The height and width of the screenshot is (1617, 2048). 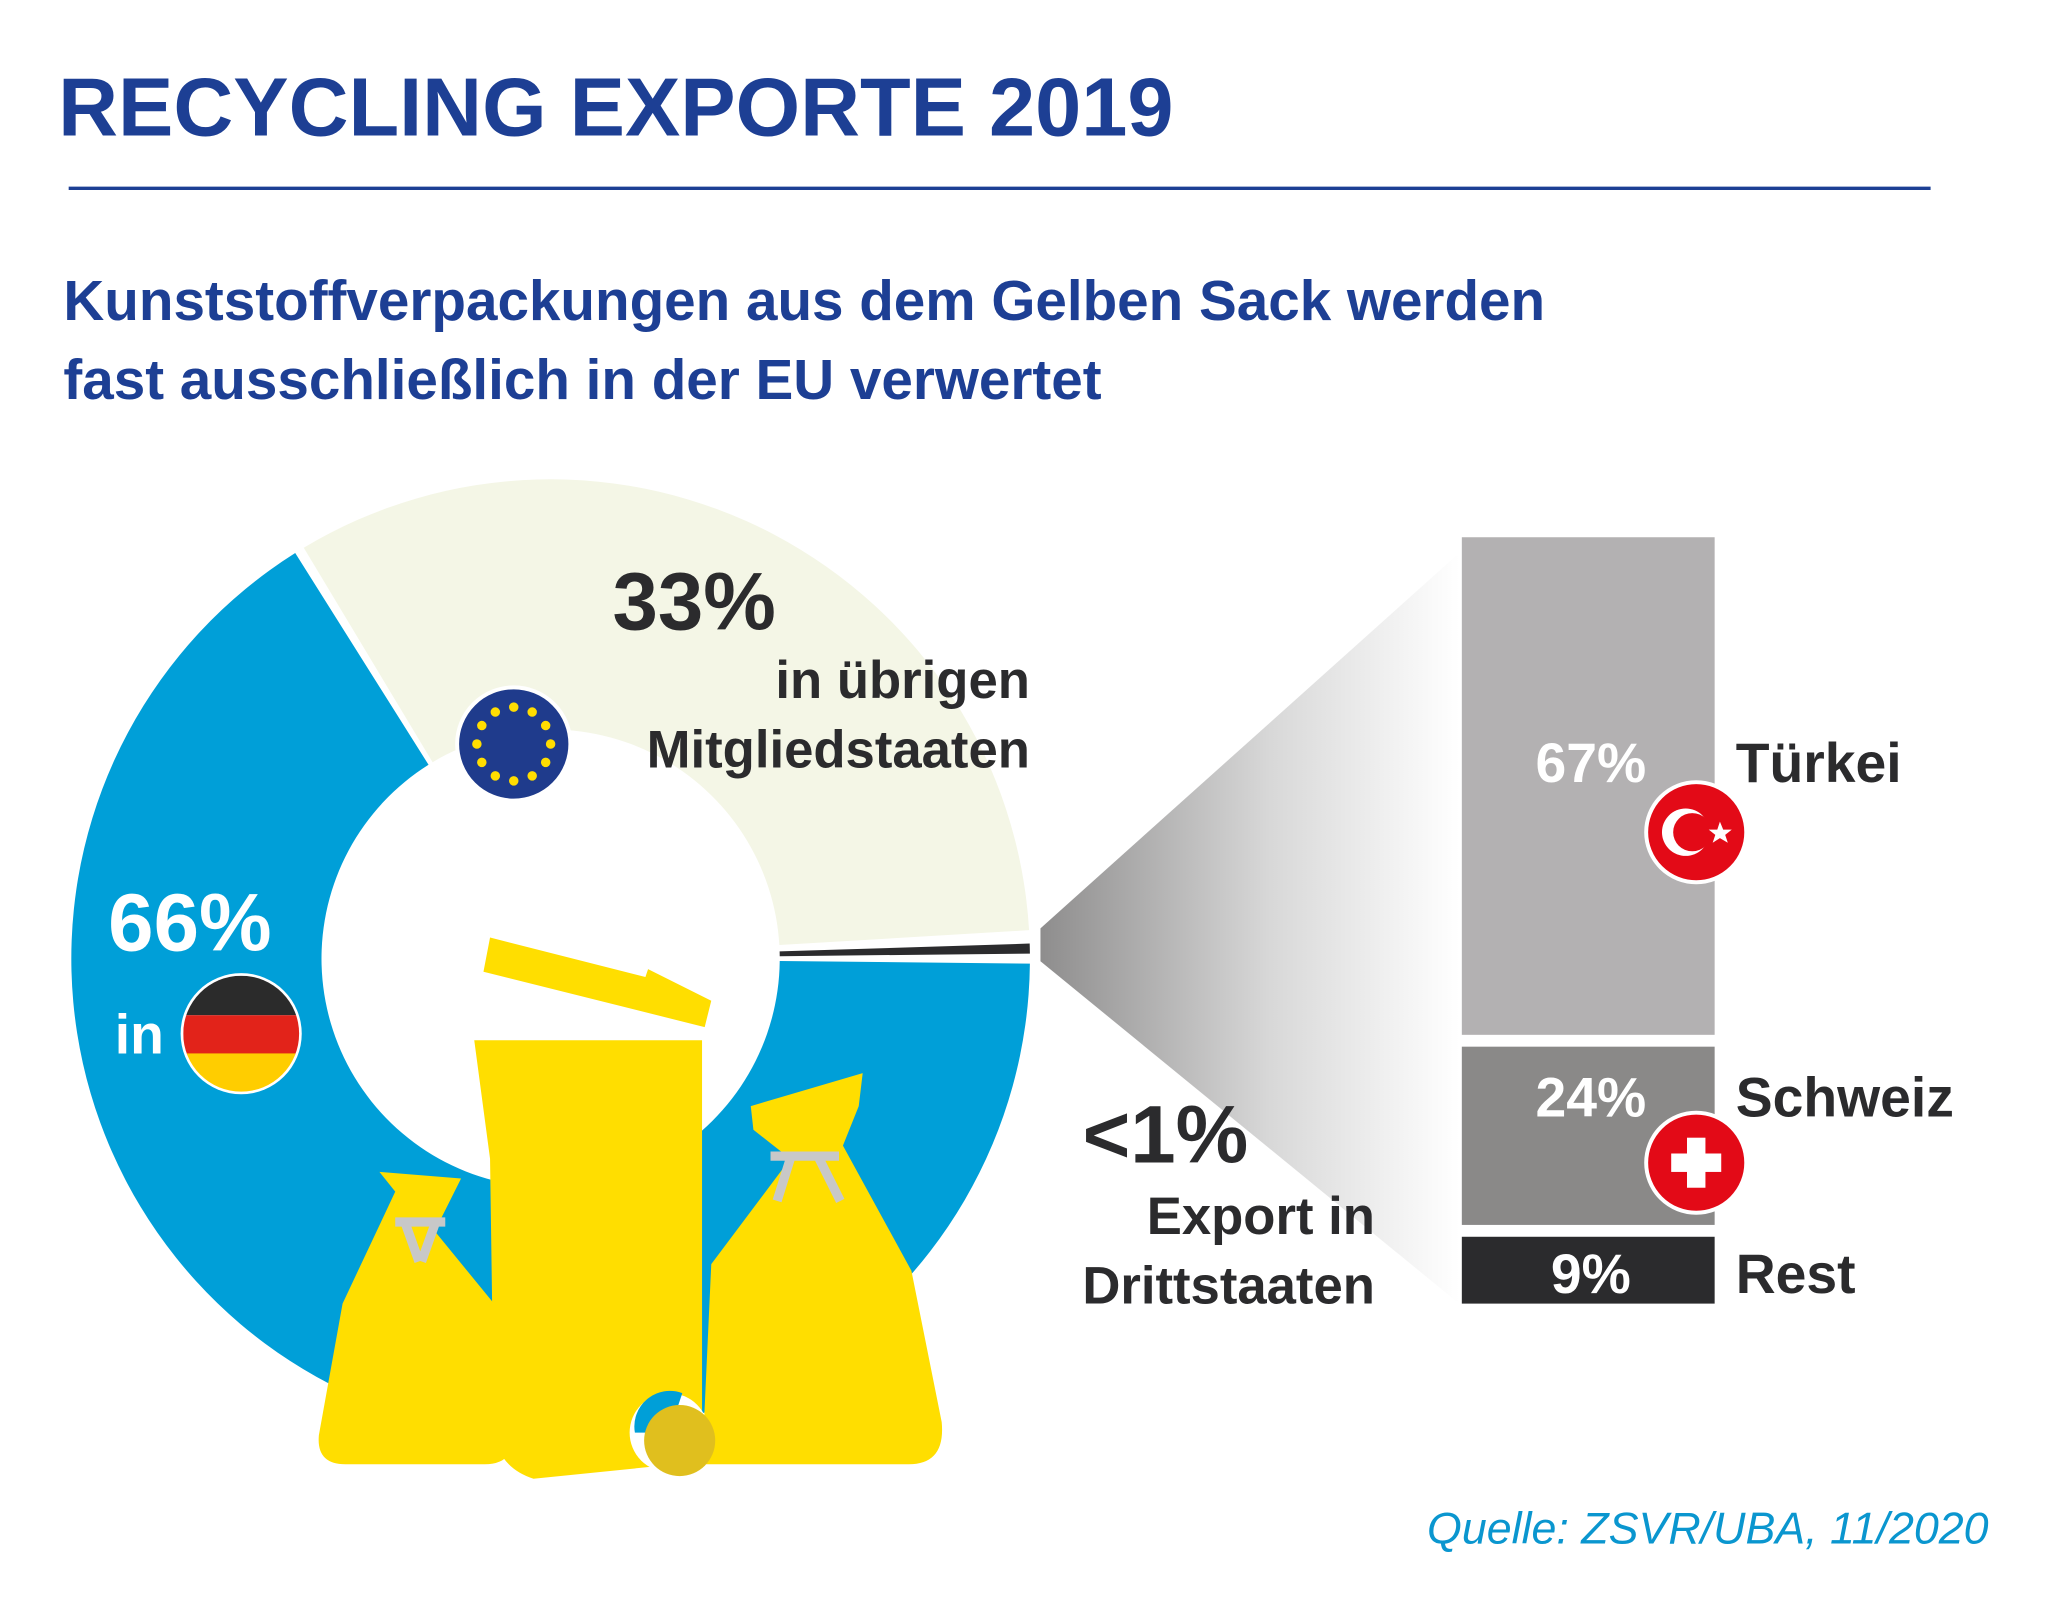 I want to click on rest-label: Rest, so click(x=1796, y=1274).